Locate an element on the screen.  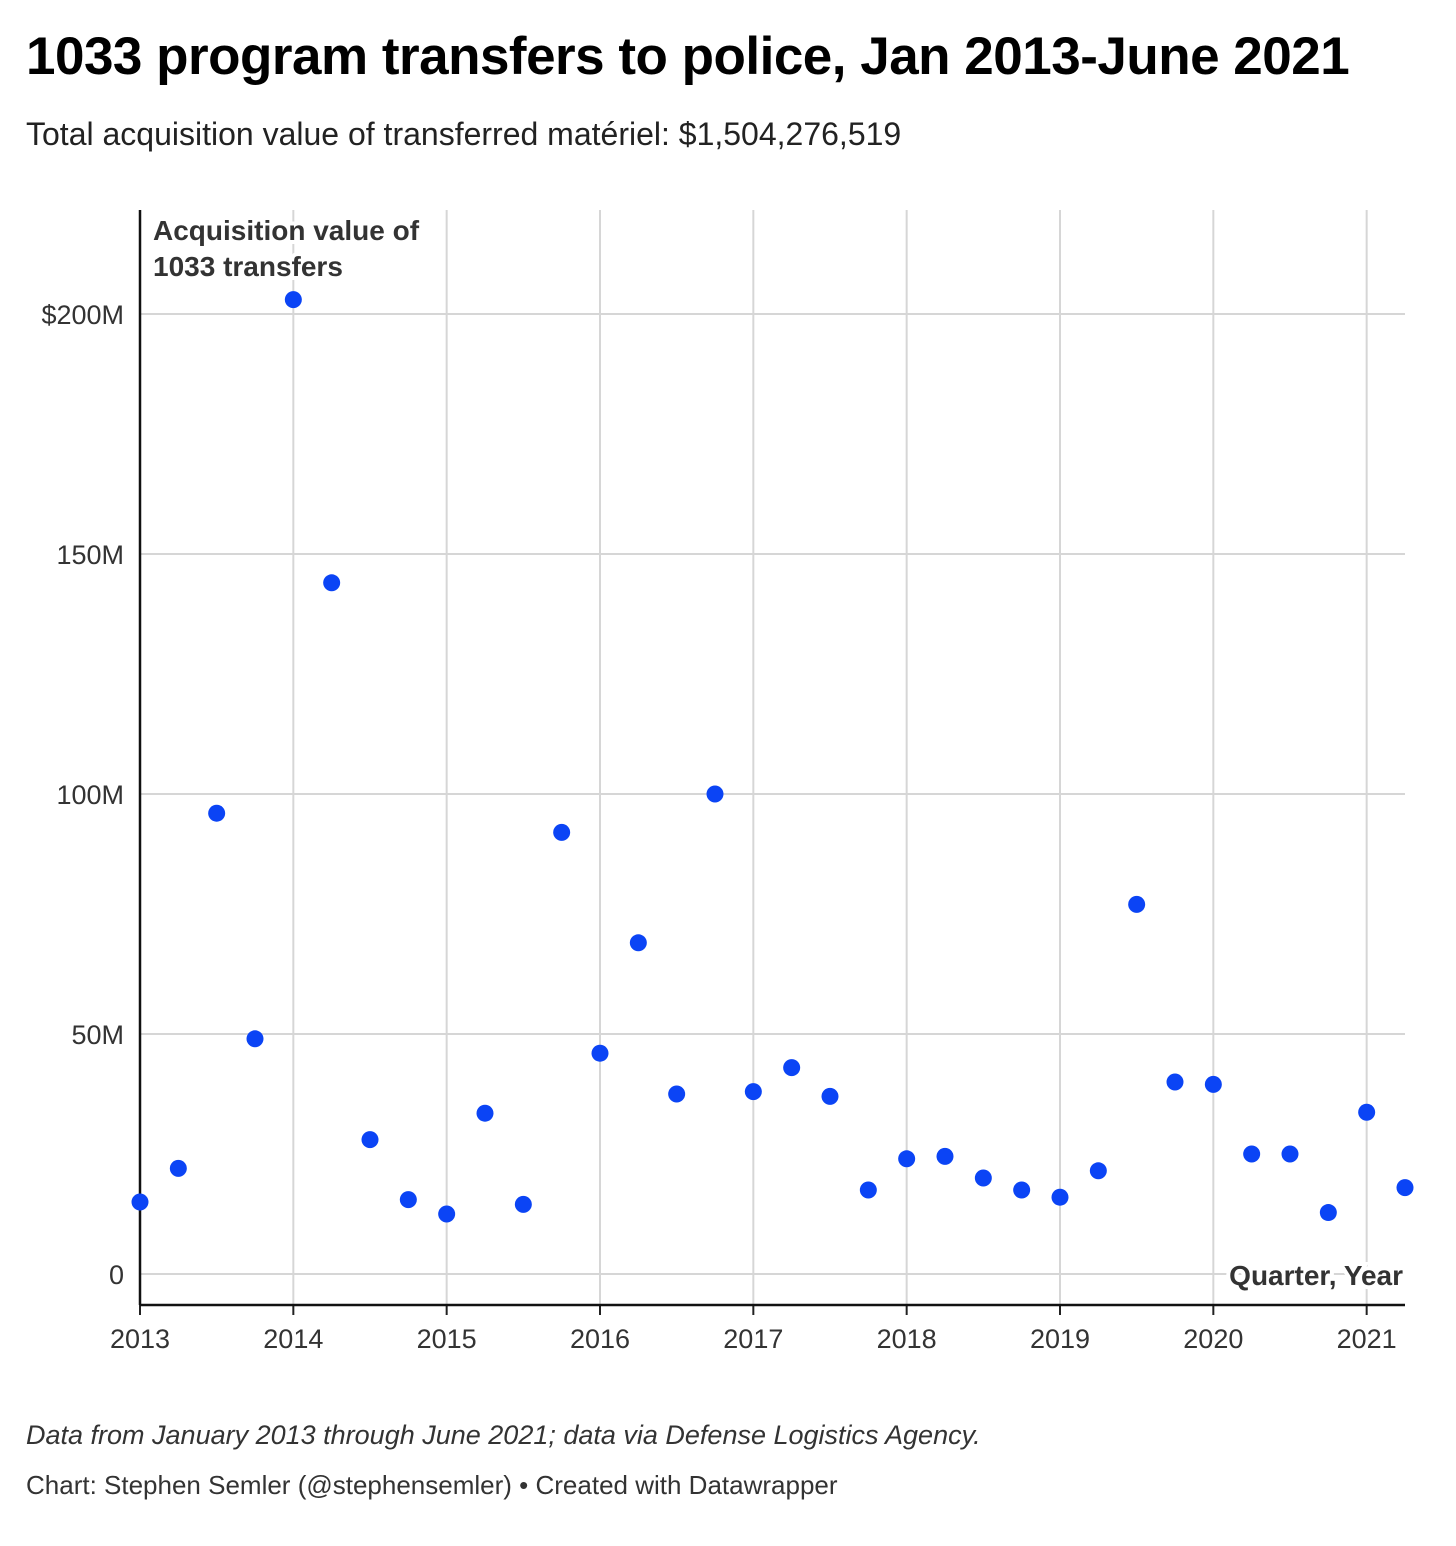
y-tick-label: 0 is located at coordinates (116, 1275).